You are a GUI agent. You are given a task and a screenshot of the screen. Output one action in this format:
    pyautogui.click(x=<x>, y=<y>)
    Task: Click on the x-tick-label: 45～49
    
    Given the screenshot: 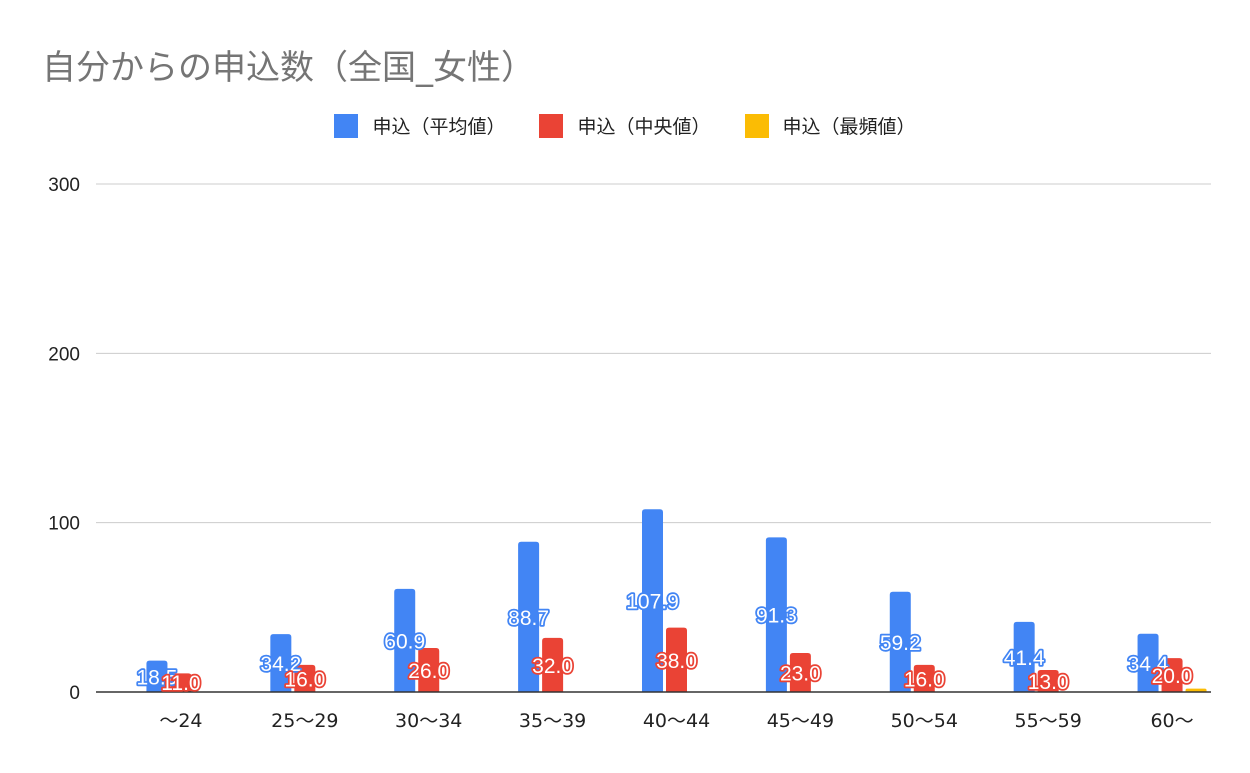 What is the action you would take?
    pyautogui.click(x=800, y=721)
    